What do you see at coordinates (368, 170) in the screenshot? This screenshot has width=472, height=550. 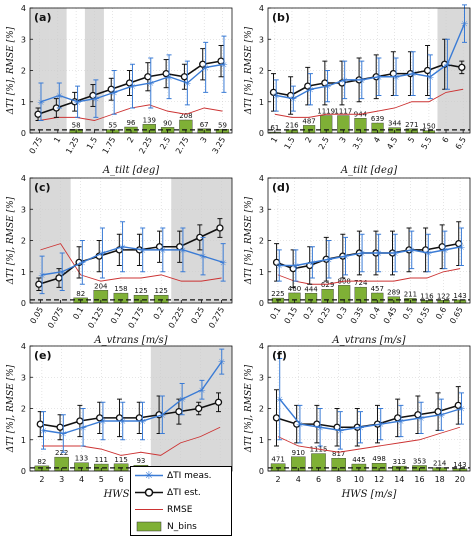 I see `x-axis-label: A_tilt [deg]` at bounding box center [368, 170].